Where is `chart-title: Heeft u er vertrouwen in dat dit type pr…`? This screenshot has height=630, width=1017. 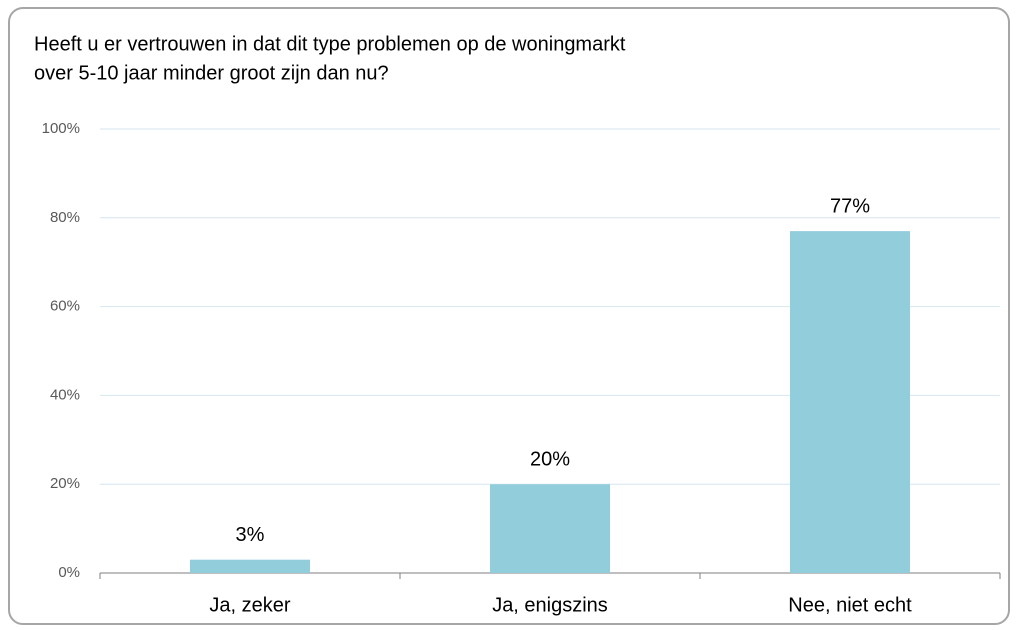 chart-title: Heeft u er vertrouwen in dat dit type pr… is located at coordinates (330, 44).